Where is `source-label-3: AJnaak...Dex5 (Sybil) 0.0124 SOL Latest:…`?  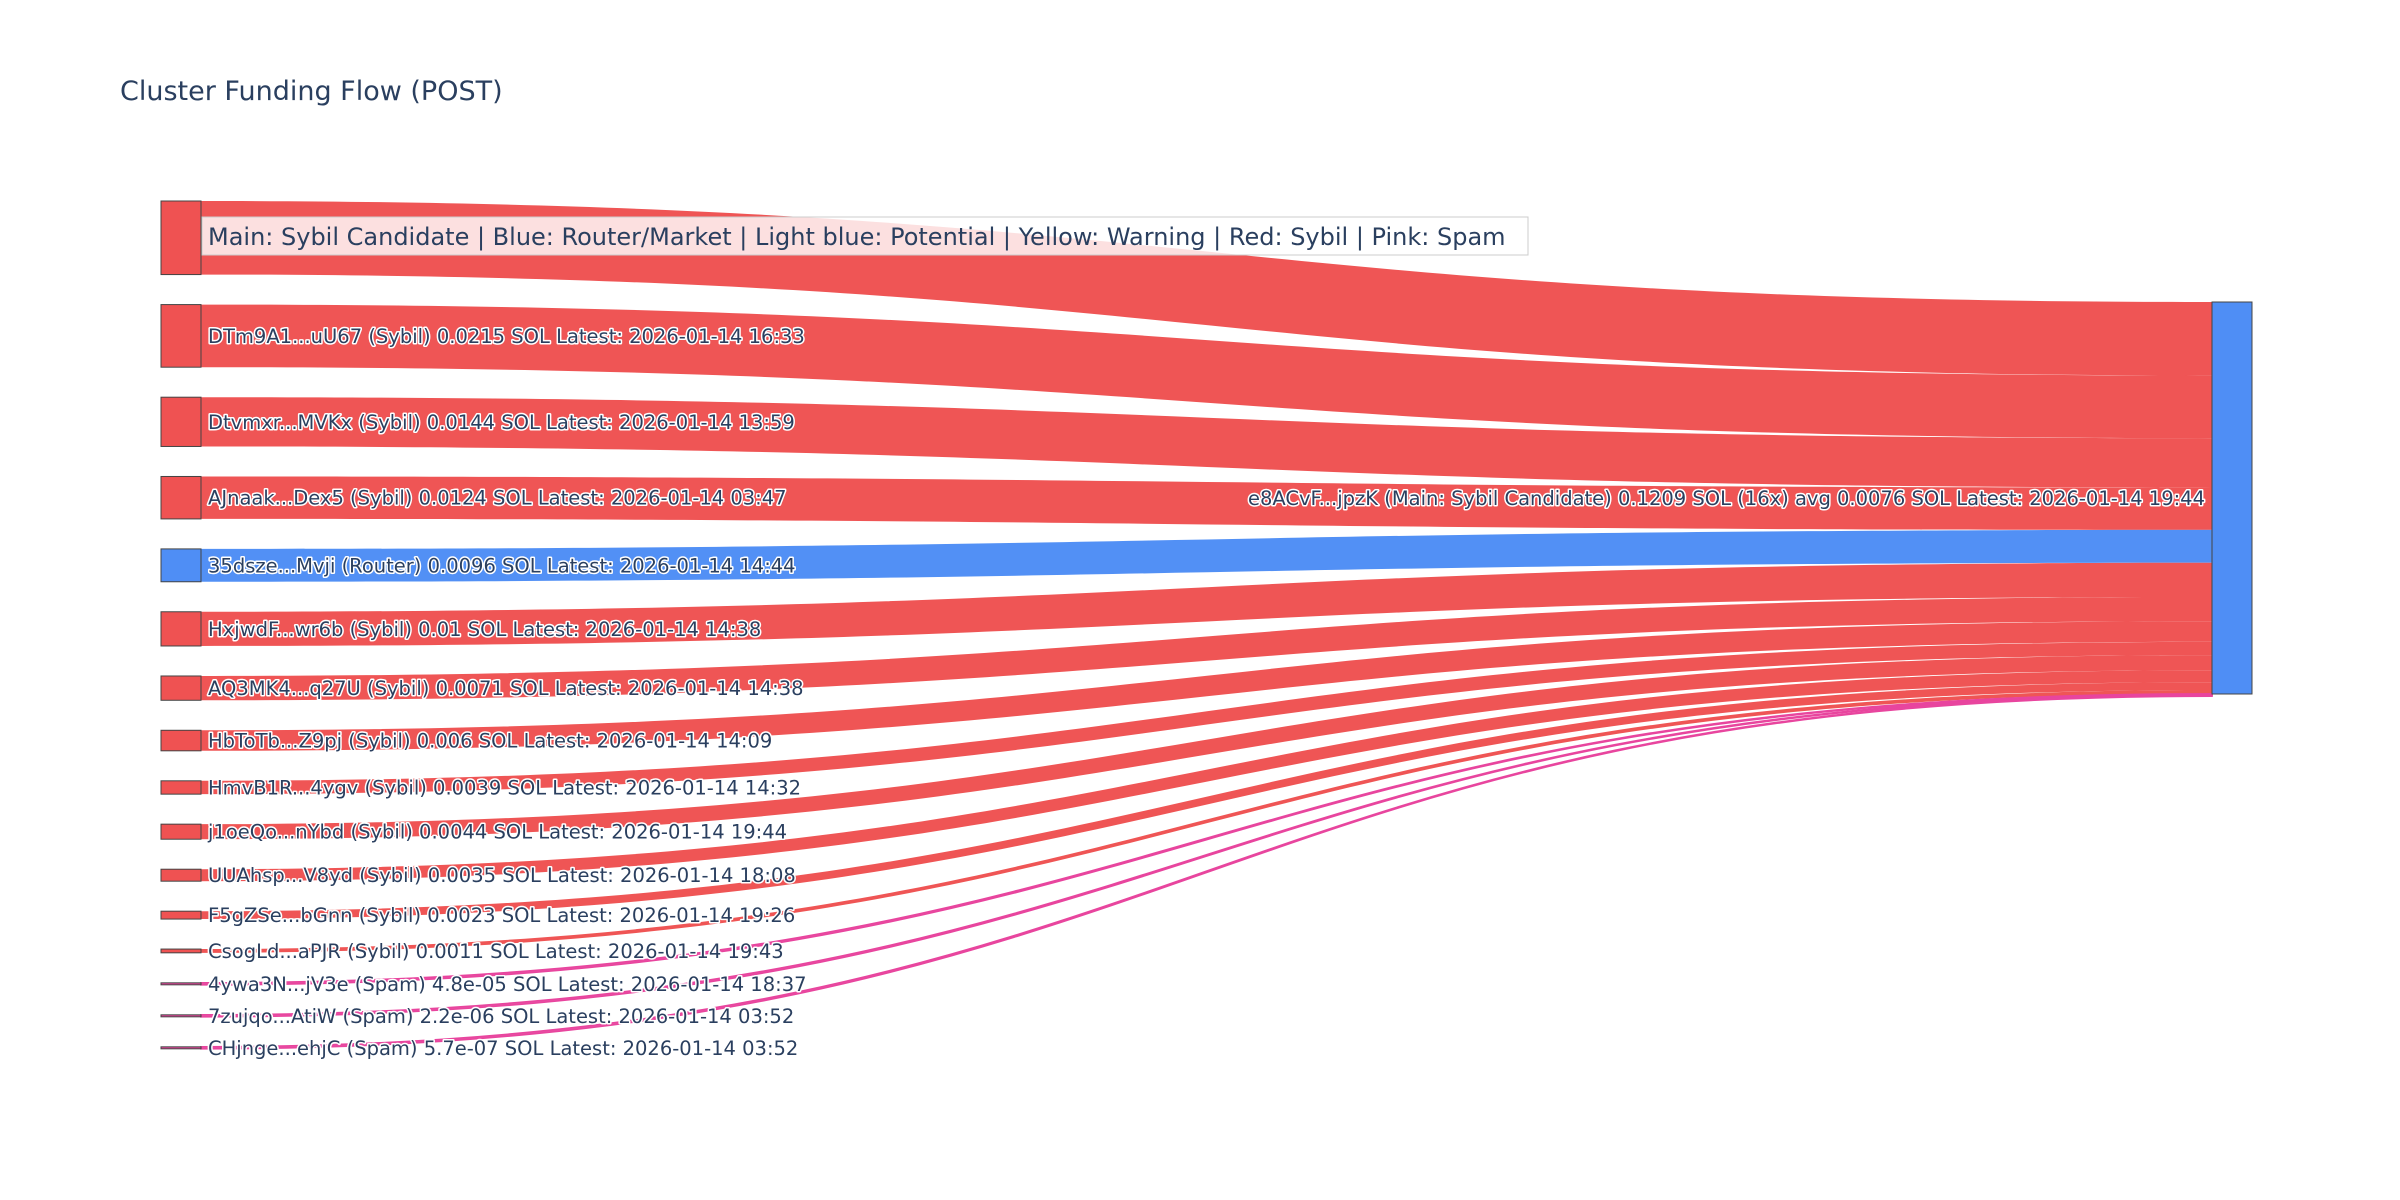
source-label-3: AJnaak...Dex5 (Sybil) 0.0124 SOL Latest:… is located at coordinates (497, 498).